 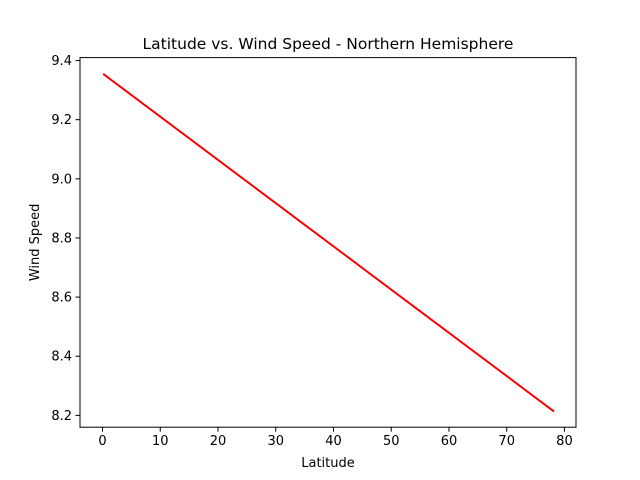 I want to click on x-tick-label: 70, so click(x=506, y=441).